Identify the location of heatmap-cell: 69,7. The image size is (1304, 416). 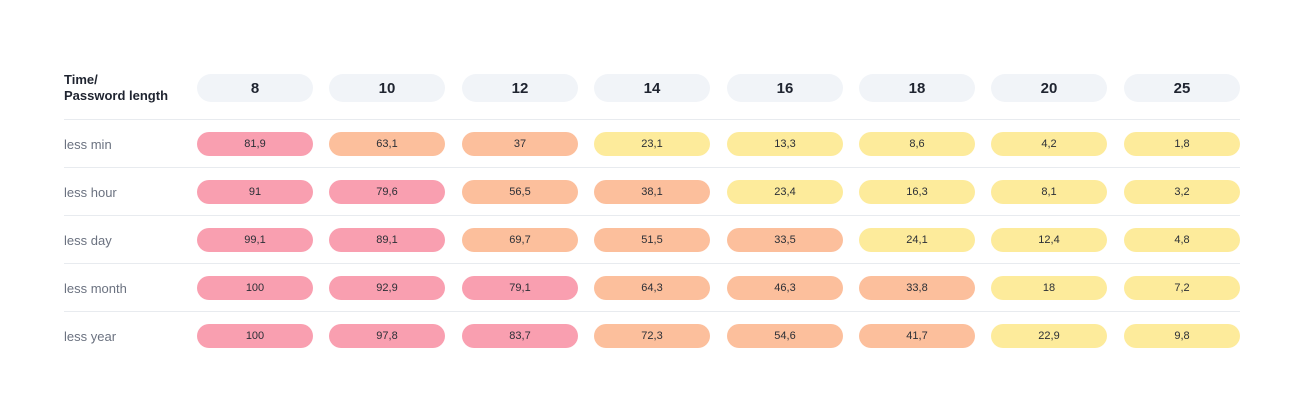
(520, 240).